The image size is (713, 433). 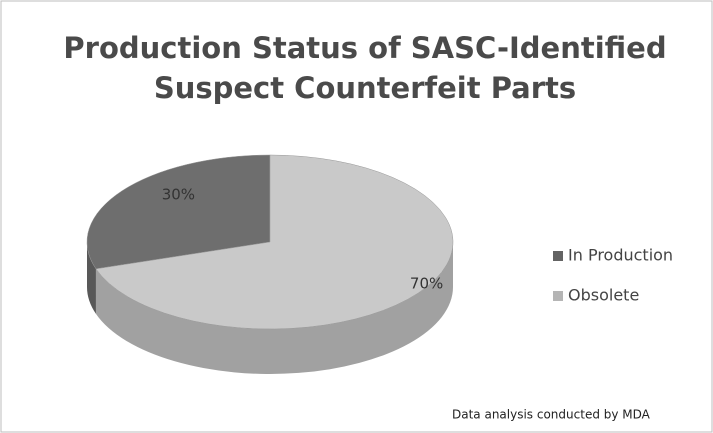 I want to click on slice-side, so click(x=91, y=278).